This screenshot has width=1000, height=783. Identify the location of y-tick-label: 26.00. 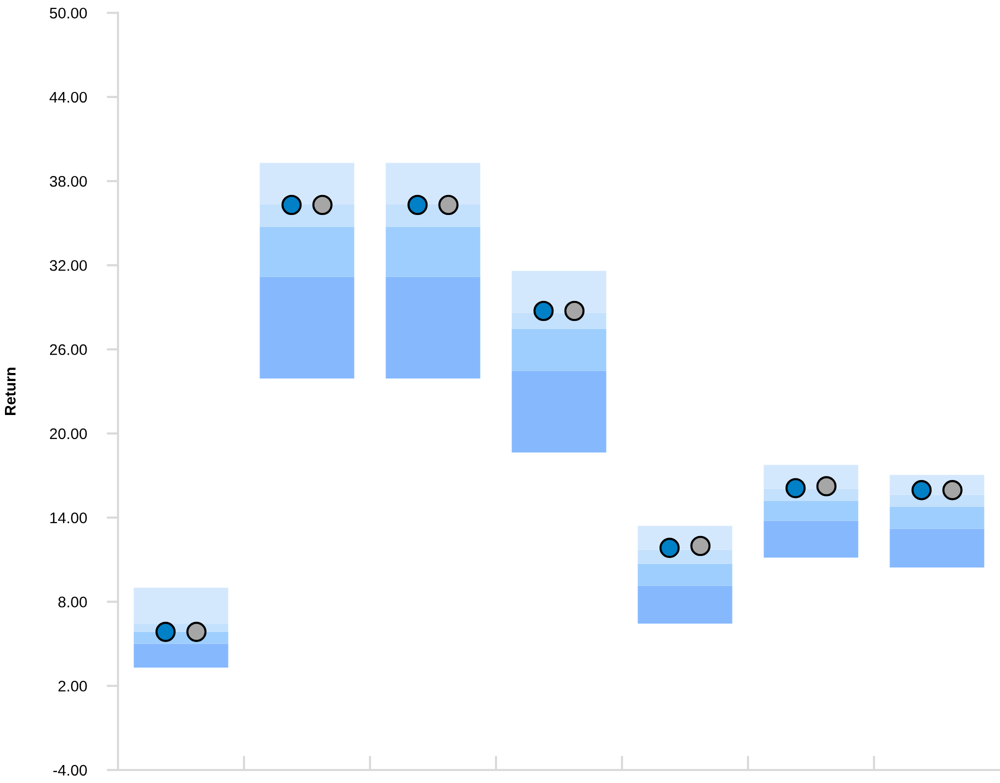
(68, 350).